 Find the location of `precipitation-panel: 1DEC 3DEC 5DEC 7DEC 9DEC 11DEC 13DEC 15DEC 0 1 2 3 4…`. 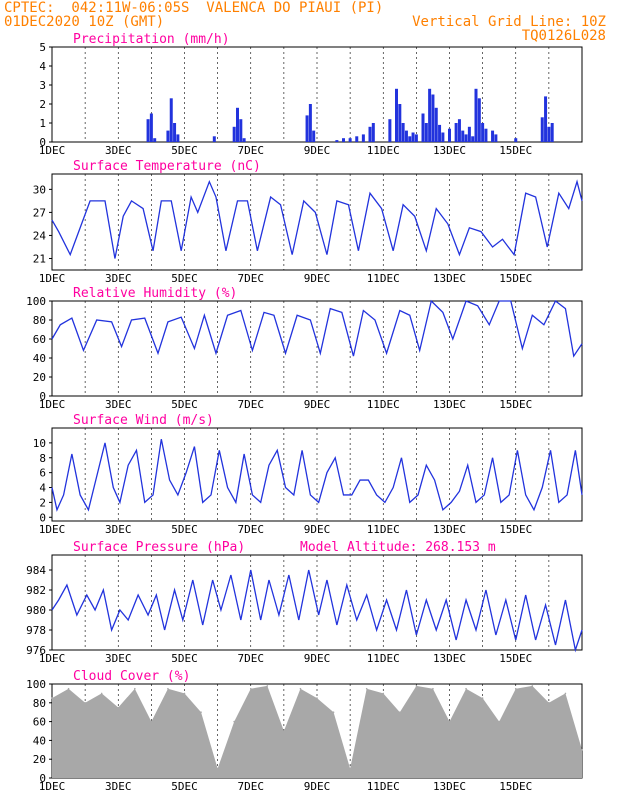

precipitation-panel: 1DEC 3DEC 5DEC 7DEC 9DEC 11DEC 13DEC 15DEC 0 1 2 3 4… is located at coordinates (311, 94).